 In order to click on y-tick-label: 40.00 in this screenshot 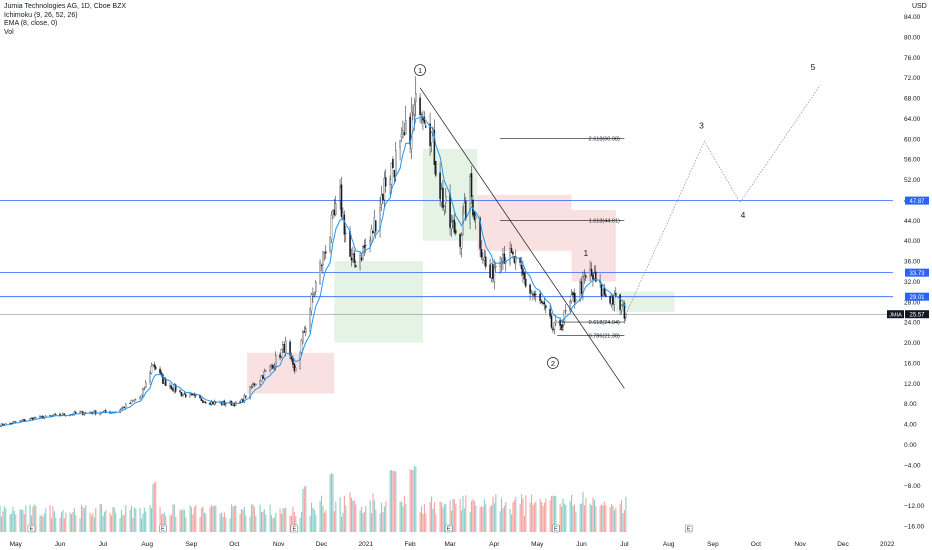, I will do `click(912, 241)`.